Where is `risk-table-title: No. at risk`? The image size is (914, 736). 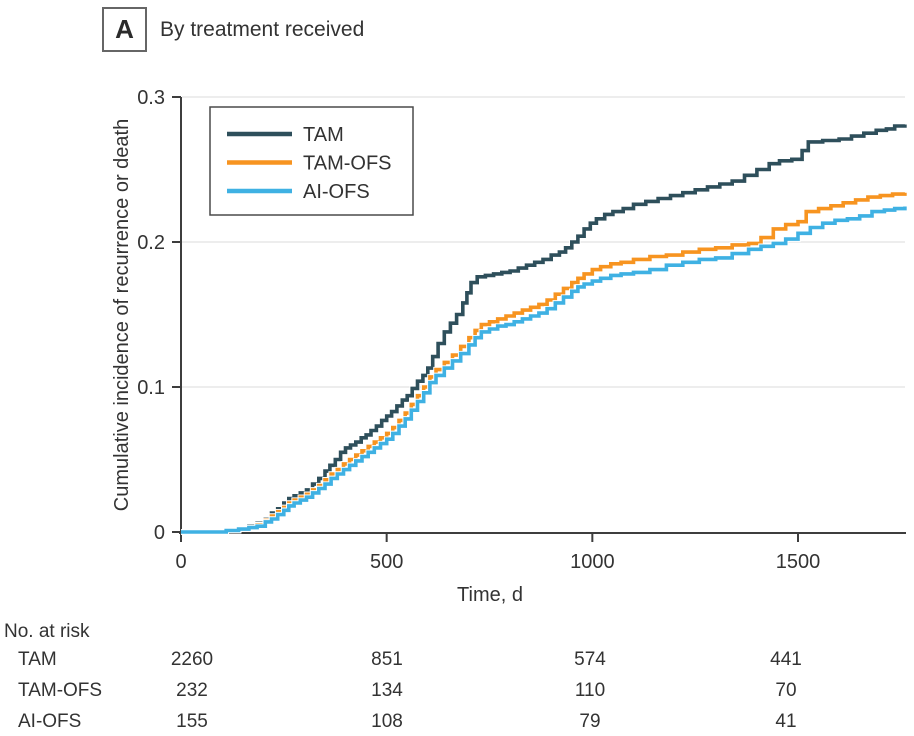
risk-table-title: No. at risk is located at coordinates (47, 631).